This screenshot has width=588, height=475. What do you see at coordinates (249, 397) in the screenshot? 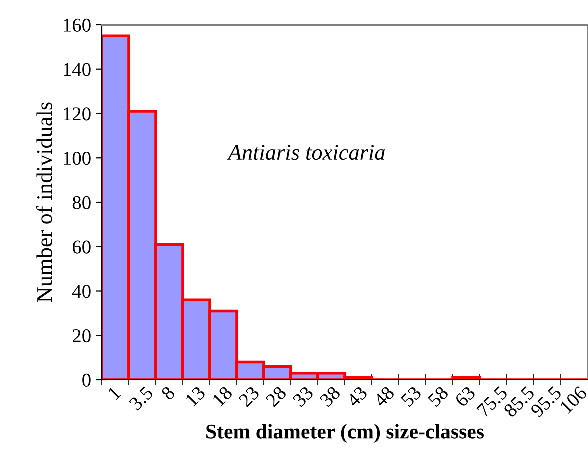
I see `x-tick-label: 23` at bounding box center [249, 397].